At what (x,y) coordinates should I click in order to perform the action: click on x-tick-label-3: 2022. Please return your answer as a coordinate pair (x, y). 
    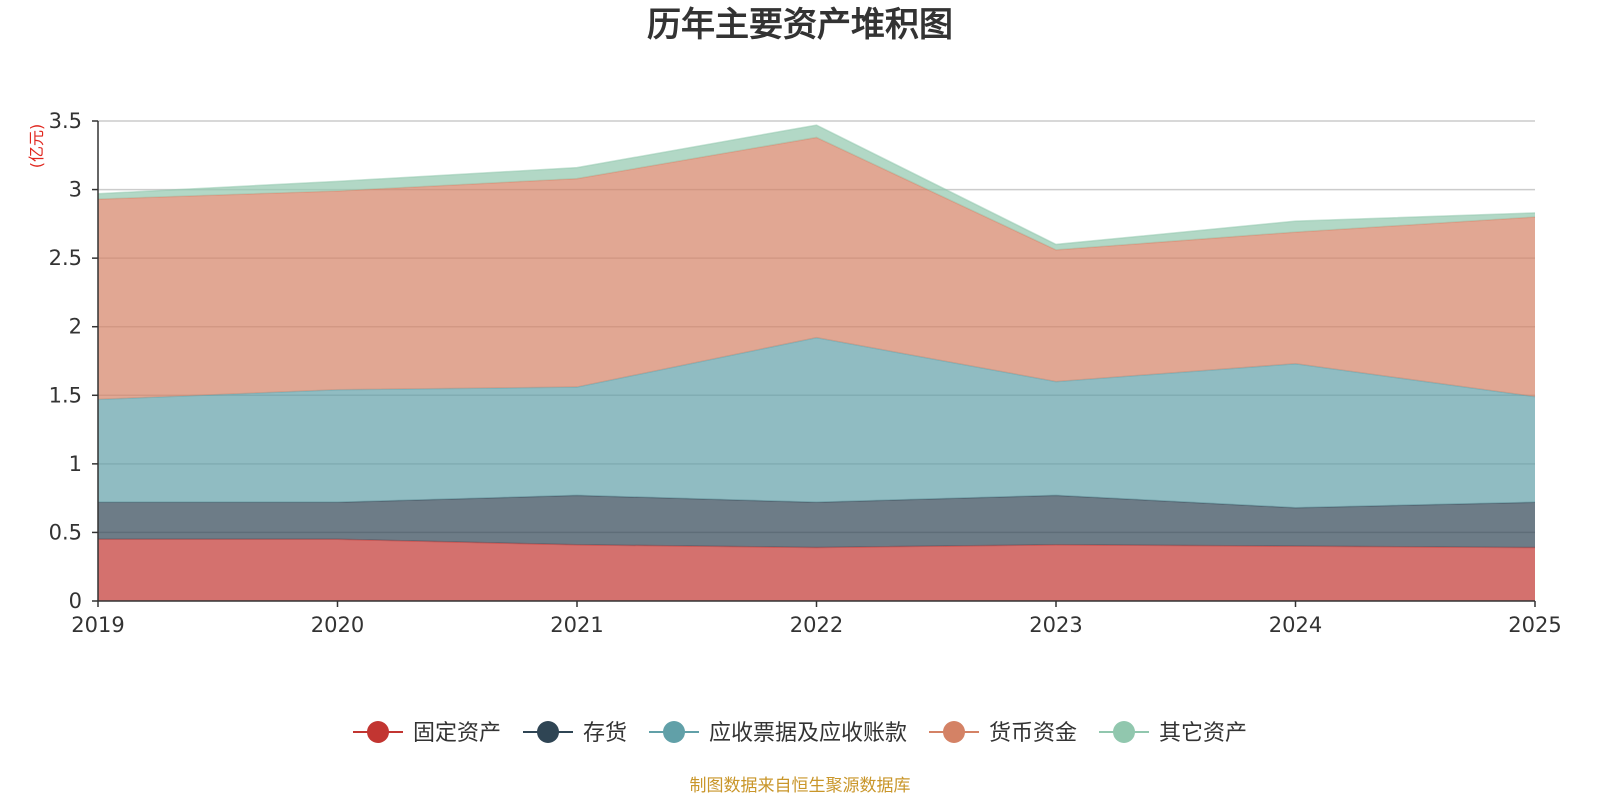
    Looking at the image, I should click on (816, 625).